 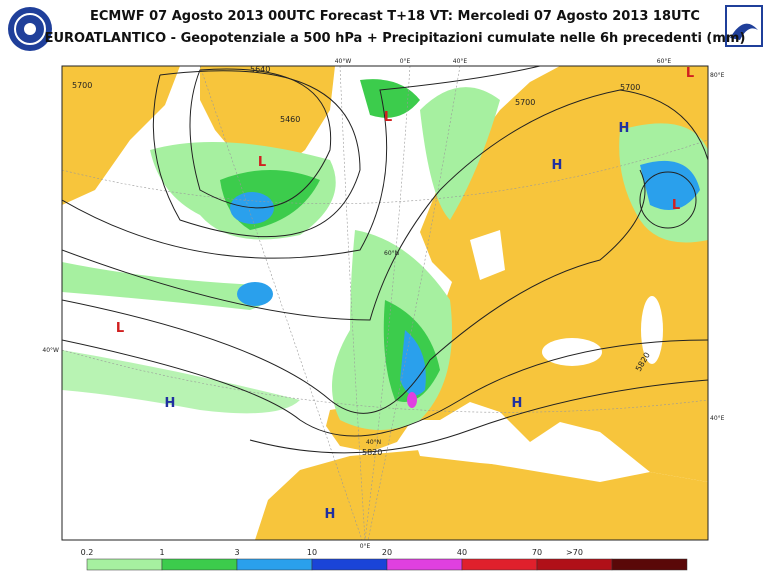 What do you see at coordinates (260, 69) in the screenshot?
I see `contour-label: 5640` at bounding box center [260, 69].